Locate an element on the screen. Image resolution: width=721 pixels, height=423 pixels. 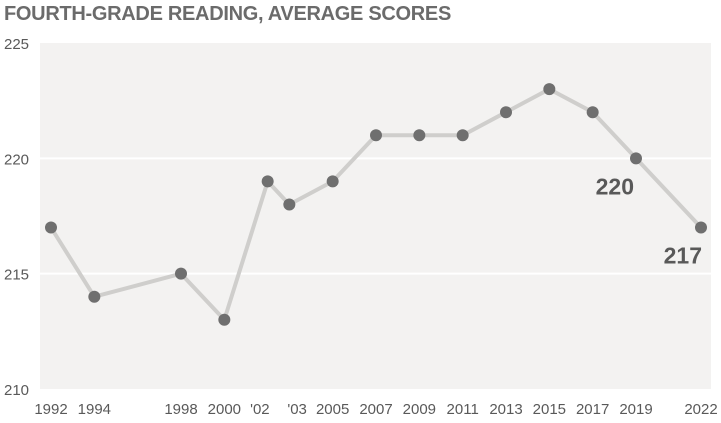
data-point-2011 is located at coordinates (462, 135).